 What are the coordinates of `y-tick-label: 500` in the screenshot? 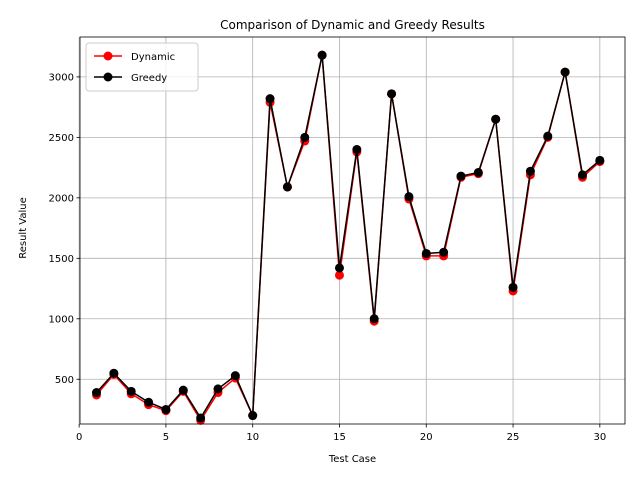 It's located at (64, 380).